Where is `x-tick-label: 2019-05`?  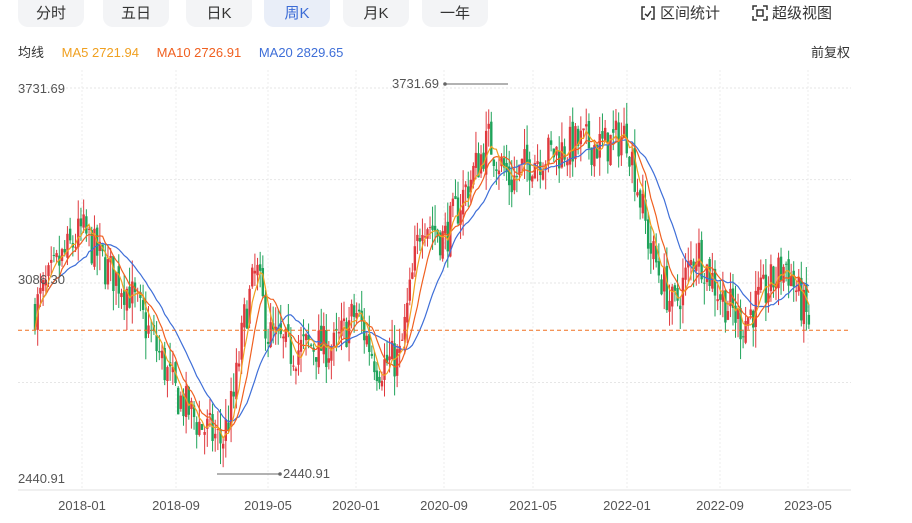 x-tick-label: 2019-05 is located at coordinates (268, 505).